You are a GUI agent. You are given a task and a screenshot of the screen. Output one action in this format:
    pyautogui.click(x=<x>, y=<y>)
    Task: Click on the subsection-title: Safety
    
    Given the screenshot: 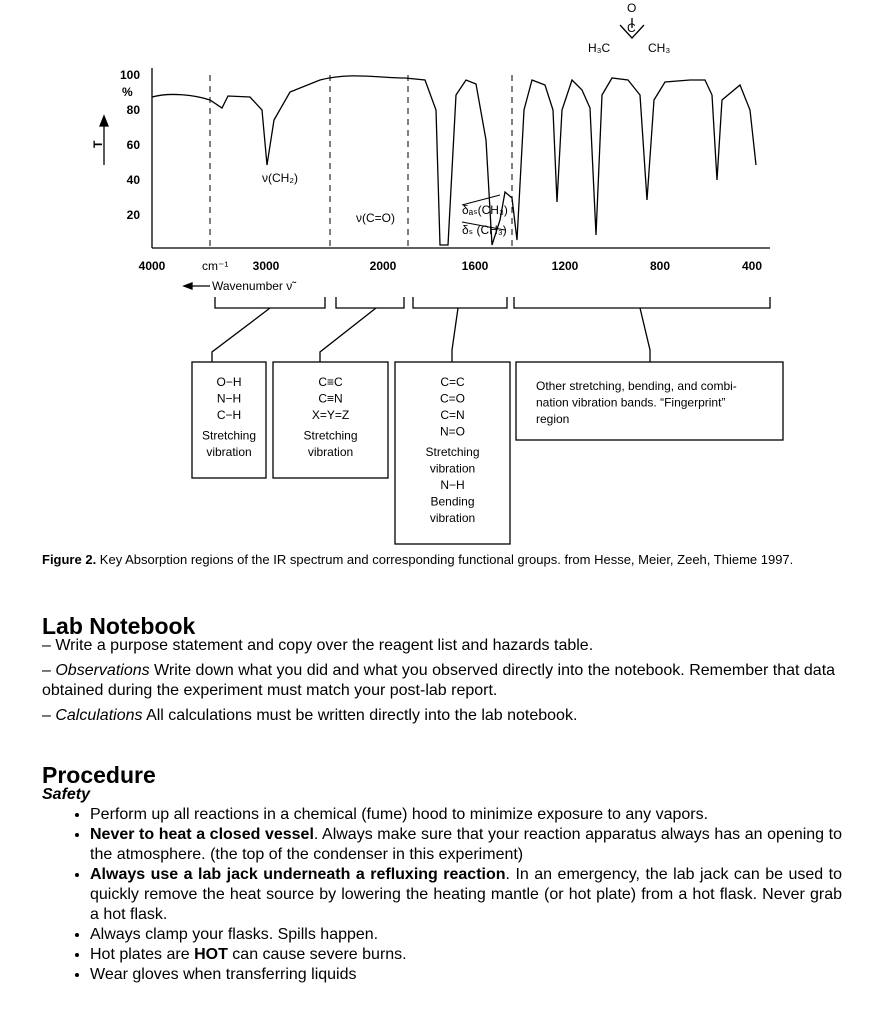 What is the action you would take?
    pyautogui.click(x=66, y=794)
    